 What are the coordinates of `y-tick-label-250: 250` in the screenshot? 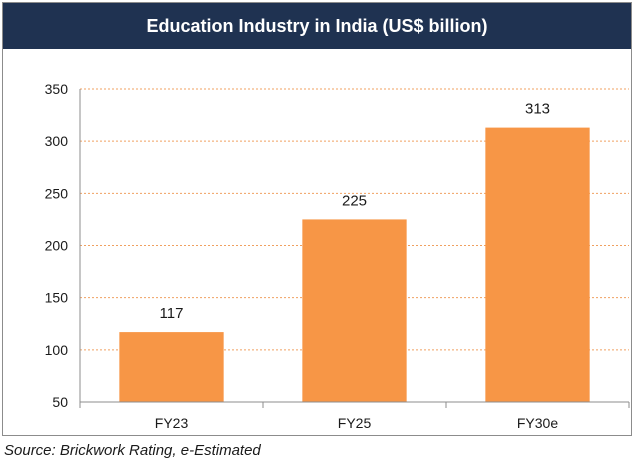 It's located at (57, 193).